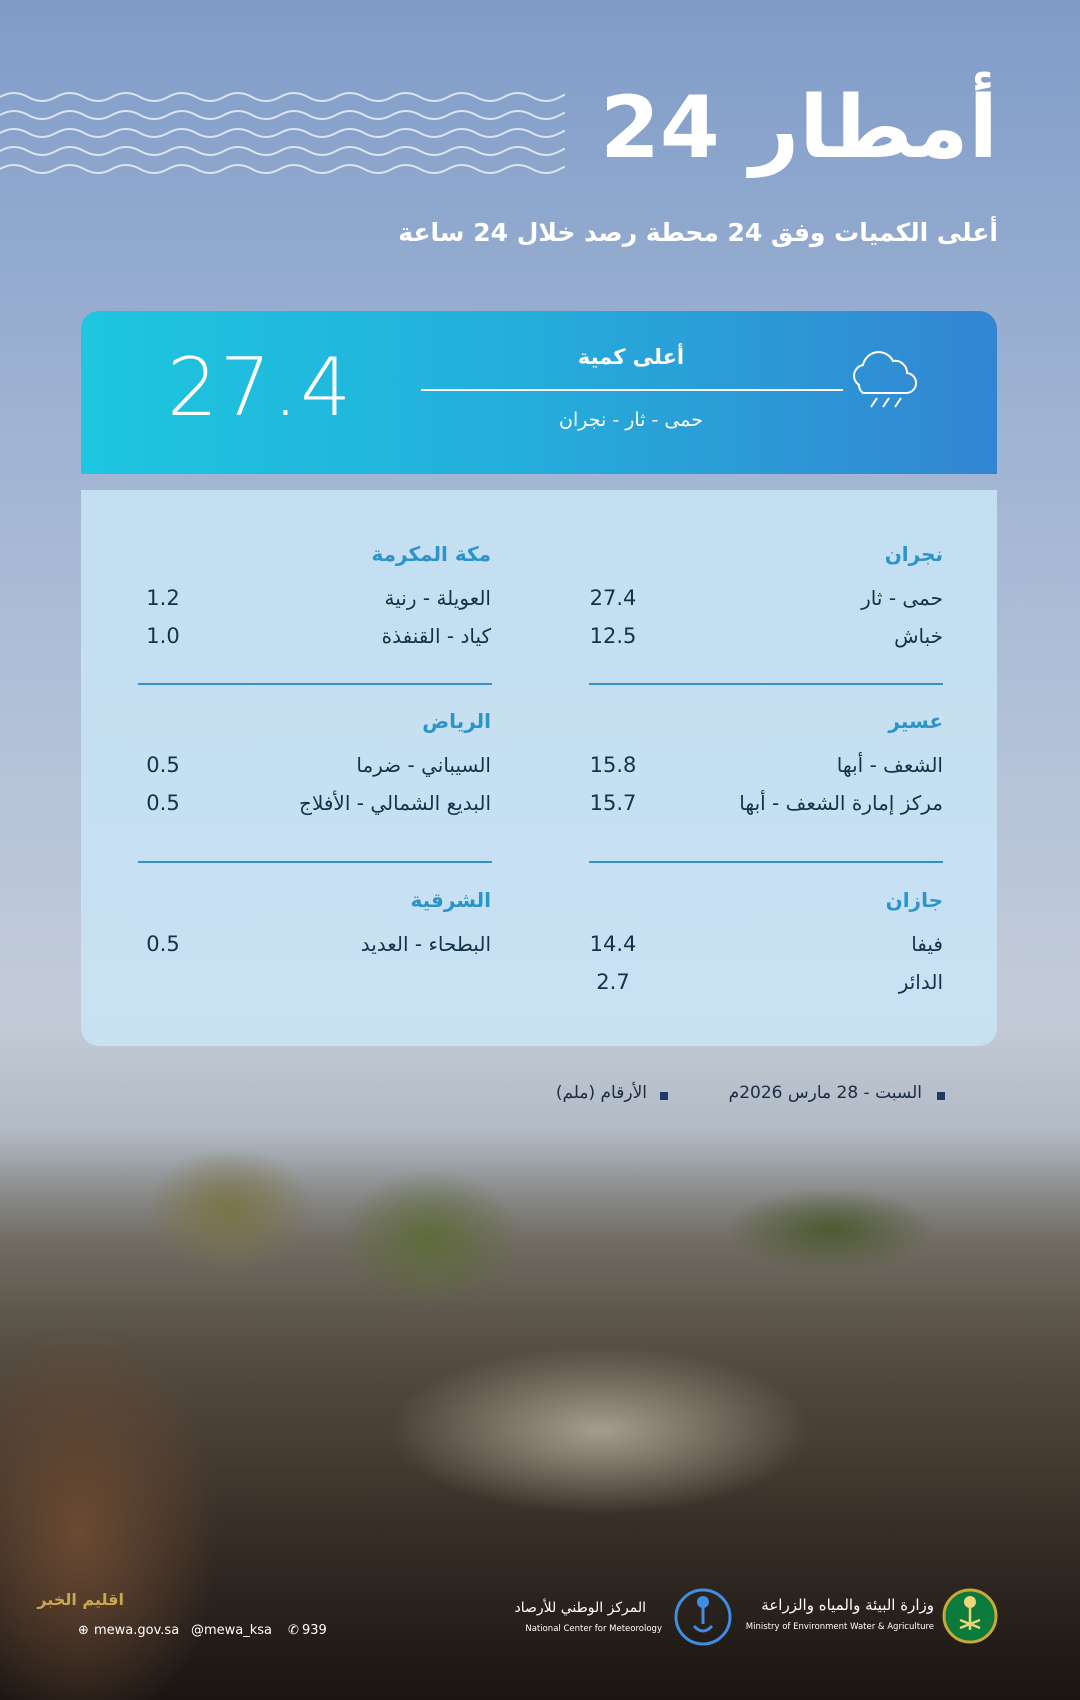 This screenshot has width=1080, height=1700. What do you see at coordinates (293, 1630) in the screenshot?
I see `phone-icon: ✆` at bounding box center [293, 1630].